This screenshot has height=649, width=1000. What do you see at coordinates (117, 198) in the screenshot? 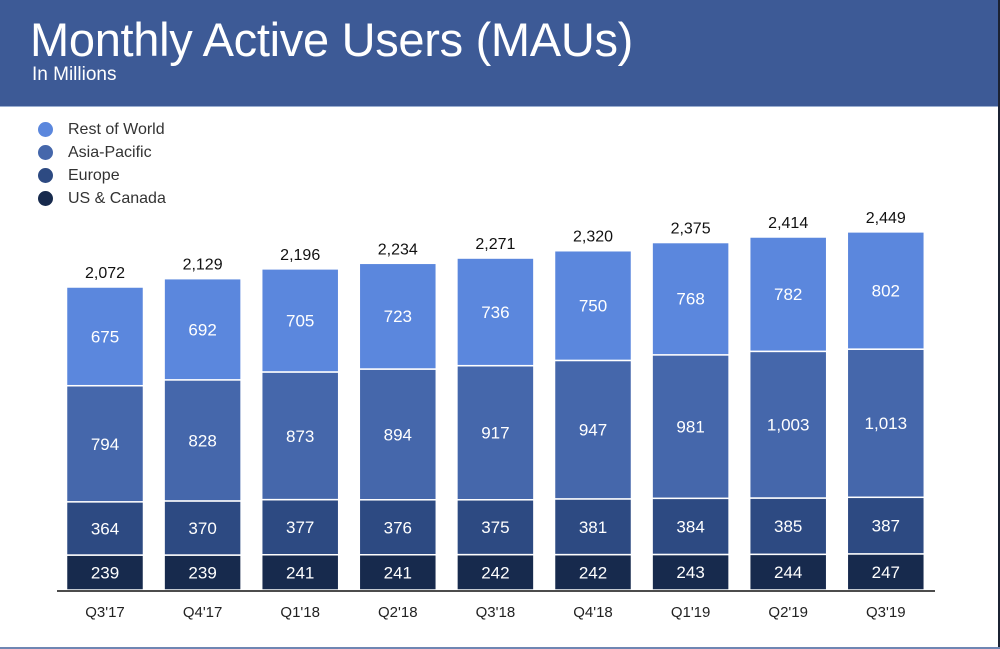
I see `legend-label: US & Canada` at bounding box center [117, 198].